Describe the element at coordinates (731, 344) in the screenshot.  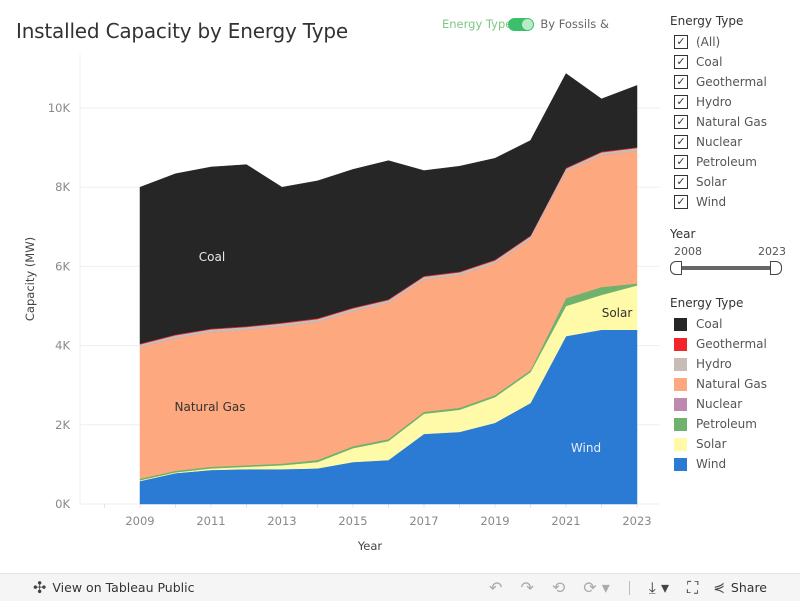
I see `legend-item-label: Geothermal` at that location.